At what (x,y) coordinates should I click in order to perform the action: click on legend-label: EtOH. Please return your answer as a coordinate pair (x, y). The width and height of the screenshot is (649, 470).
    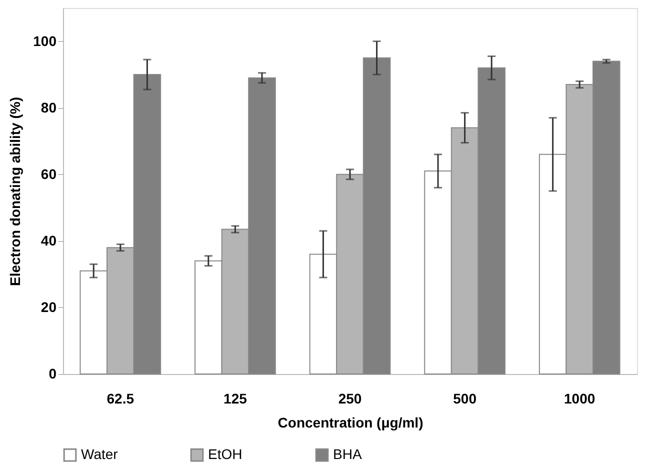
    Looking at the image, I should click on (225, 454).